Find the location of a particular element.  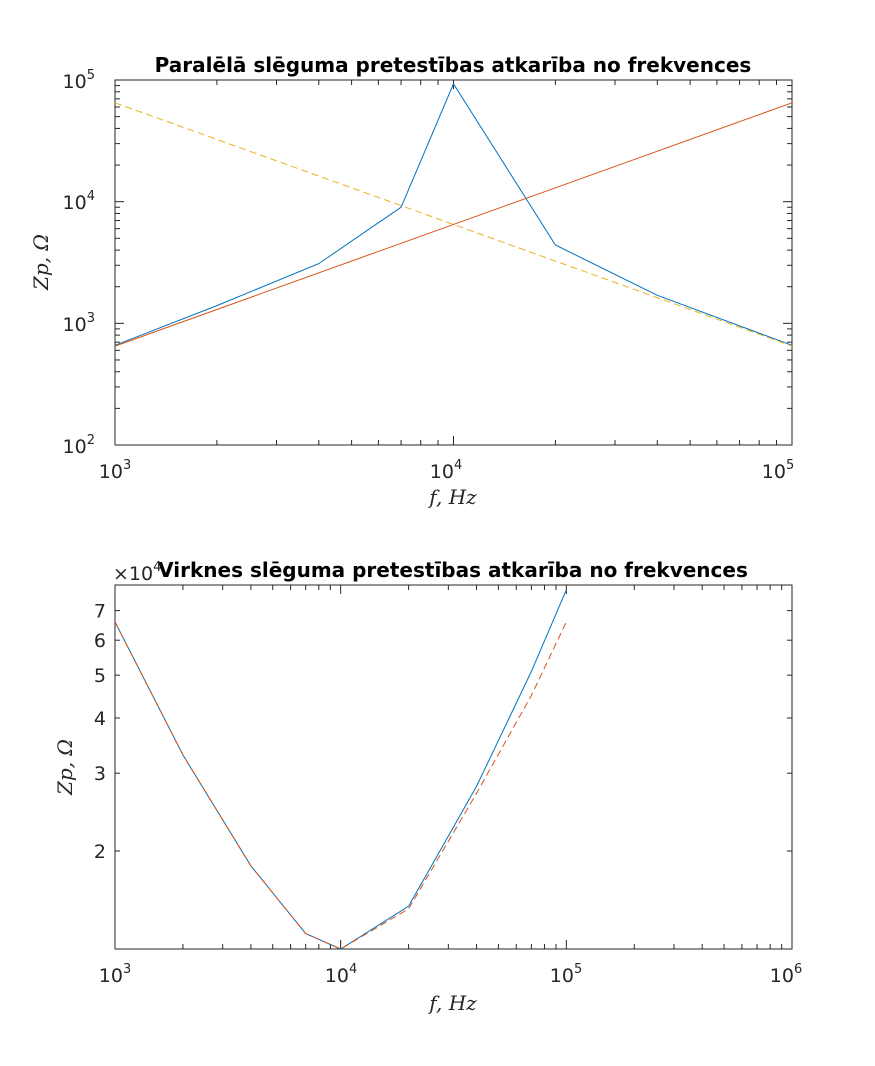

chart-parallel-x-ticks: 10³ 10⁴ 10⁵ is located at coordinates (446, 470).